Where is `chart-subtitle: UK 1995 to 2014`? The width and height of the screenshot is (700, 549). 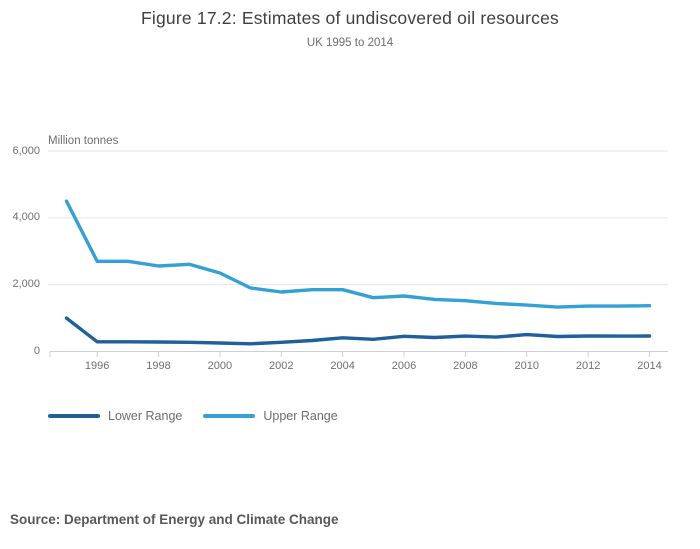 chart-subtitle: UK 1995 to 2014 is located at coordinates (350, 43).